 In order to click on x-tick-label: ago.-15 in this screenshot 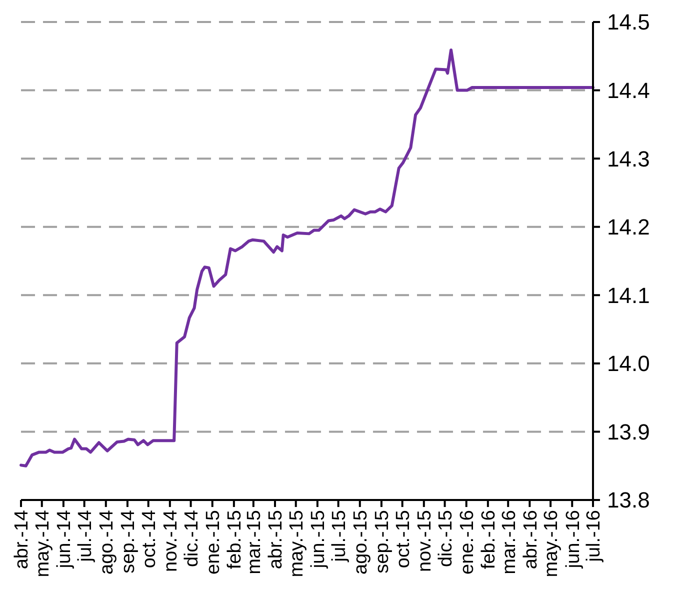, I will do `click(361, 542)`.